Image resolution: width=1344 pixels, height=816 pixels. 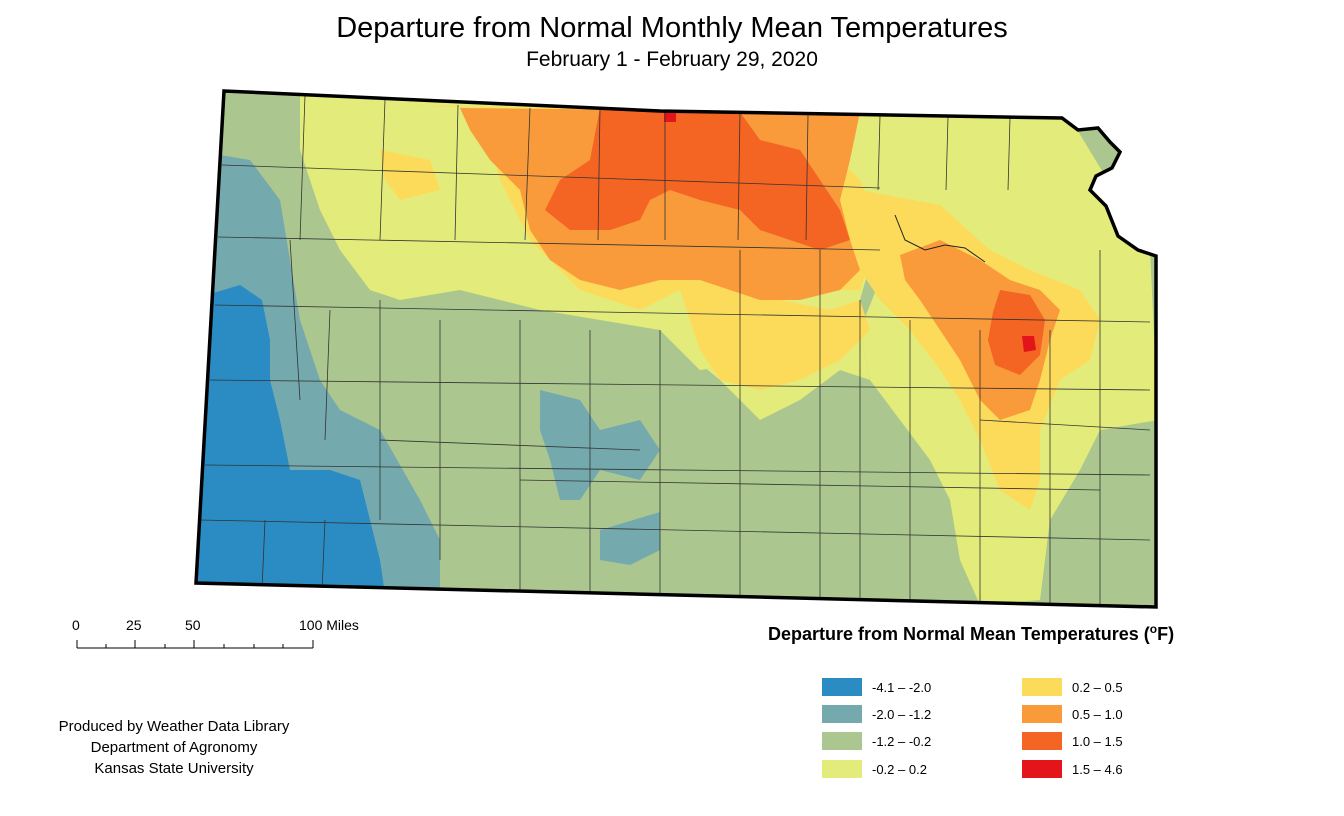 I want to click on legend-label: -1.2 – -0.2, so click(x=902, y=741).